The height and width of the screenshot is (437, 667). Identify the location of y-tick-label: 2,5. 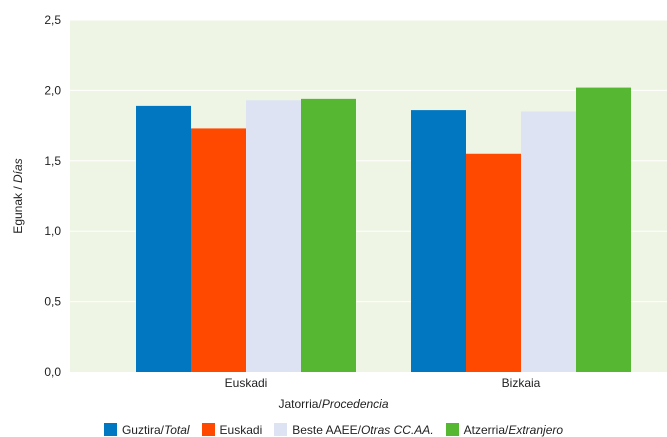
(52, 20).